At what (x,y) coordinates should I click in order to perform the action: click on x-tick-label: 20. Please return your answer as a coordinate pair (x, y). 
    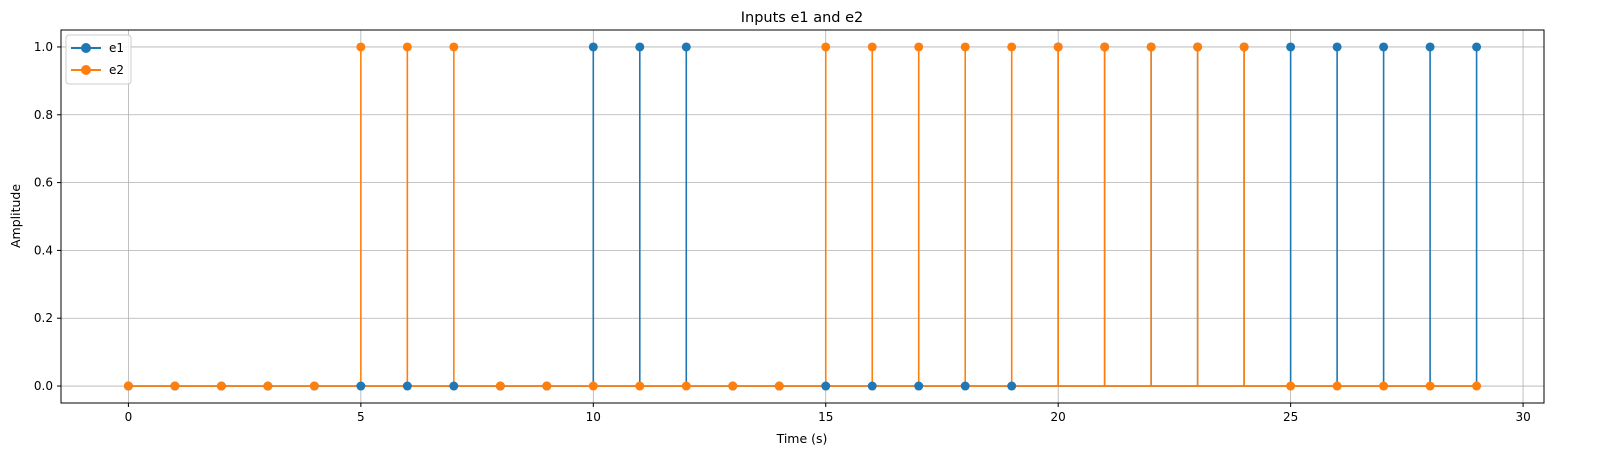
    Looking at the image, I should click on (1058, 417).